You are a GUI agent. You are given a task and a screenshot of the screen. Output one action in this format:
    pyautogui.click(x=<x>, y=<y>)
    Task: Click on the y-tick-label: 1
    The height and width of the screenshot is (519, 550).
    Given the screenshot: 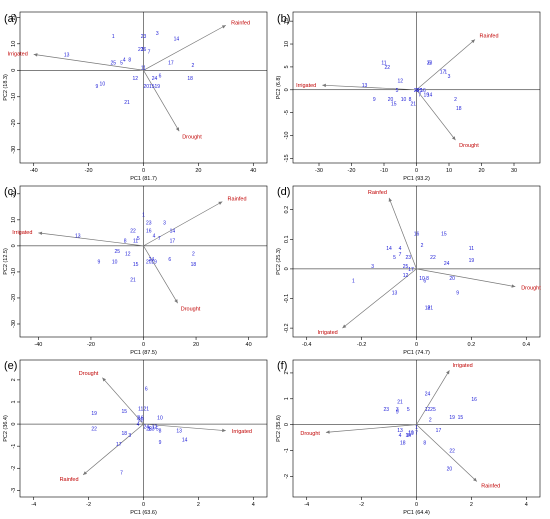 What is the action you would take?
    pyautogui.click(x=287, y=398)
    